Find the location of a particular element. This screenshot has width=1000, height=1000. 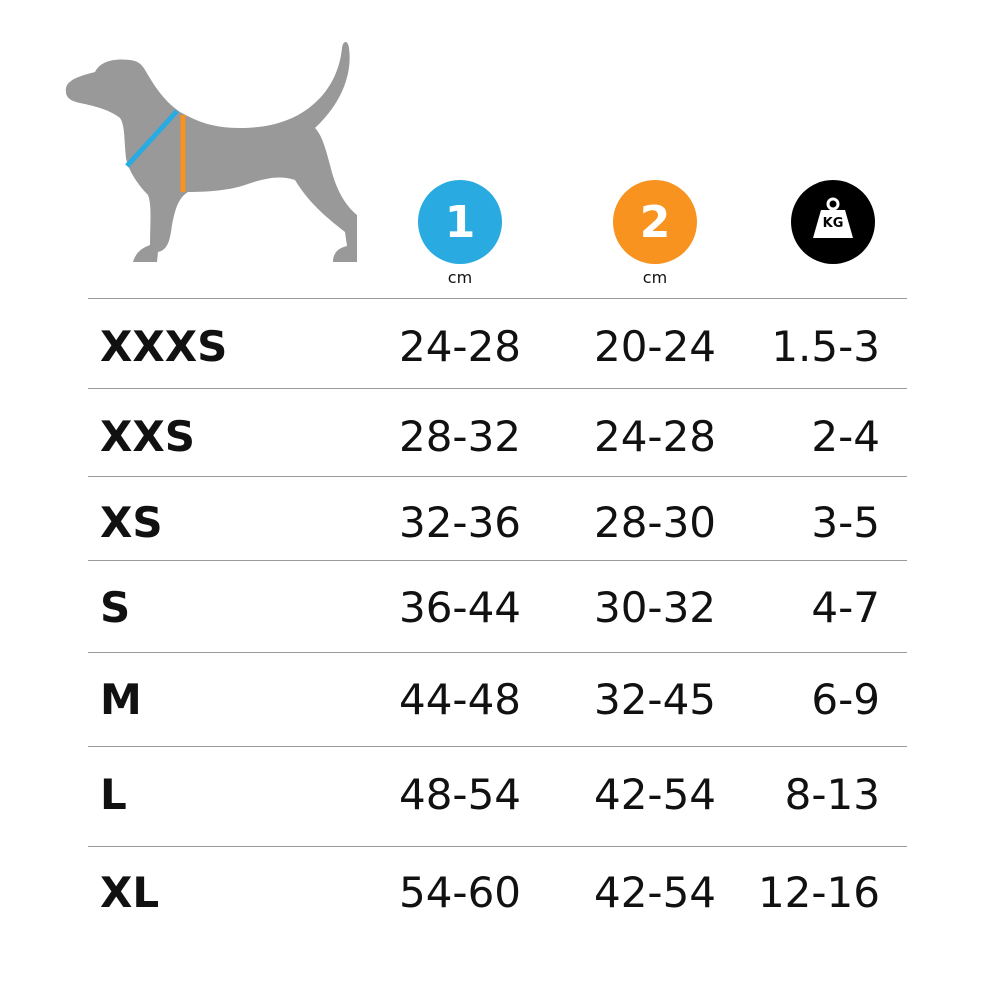

measure2-cell: 20-24 is located at coordinates (655, 346).